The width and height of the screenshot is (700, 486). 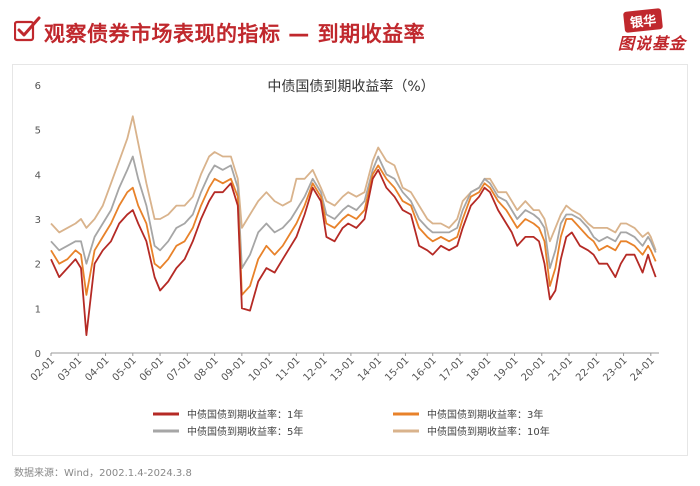 I want to click on x-tick-label: 08-01, so click(x=206, y=369).